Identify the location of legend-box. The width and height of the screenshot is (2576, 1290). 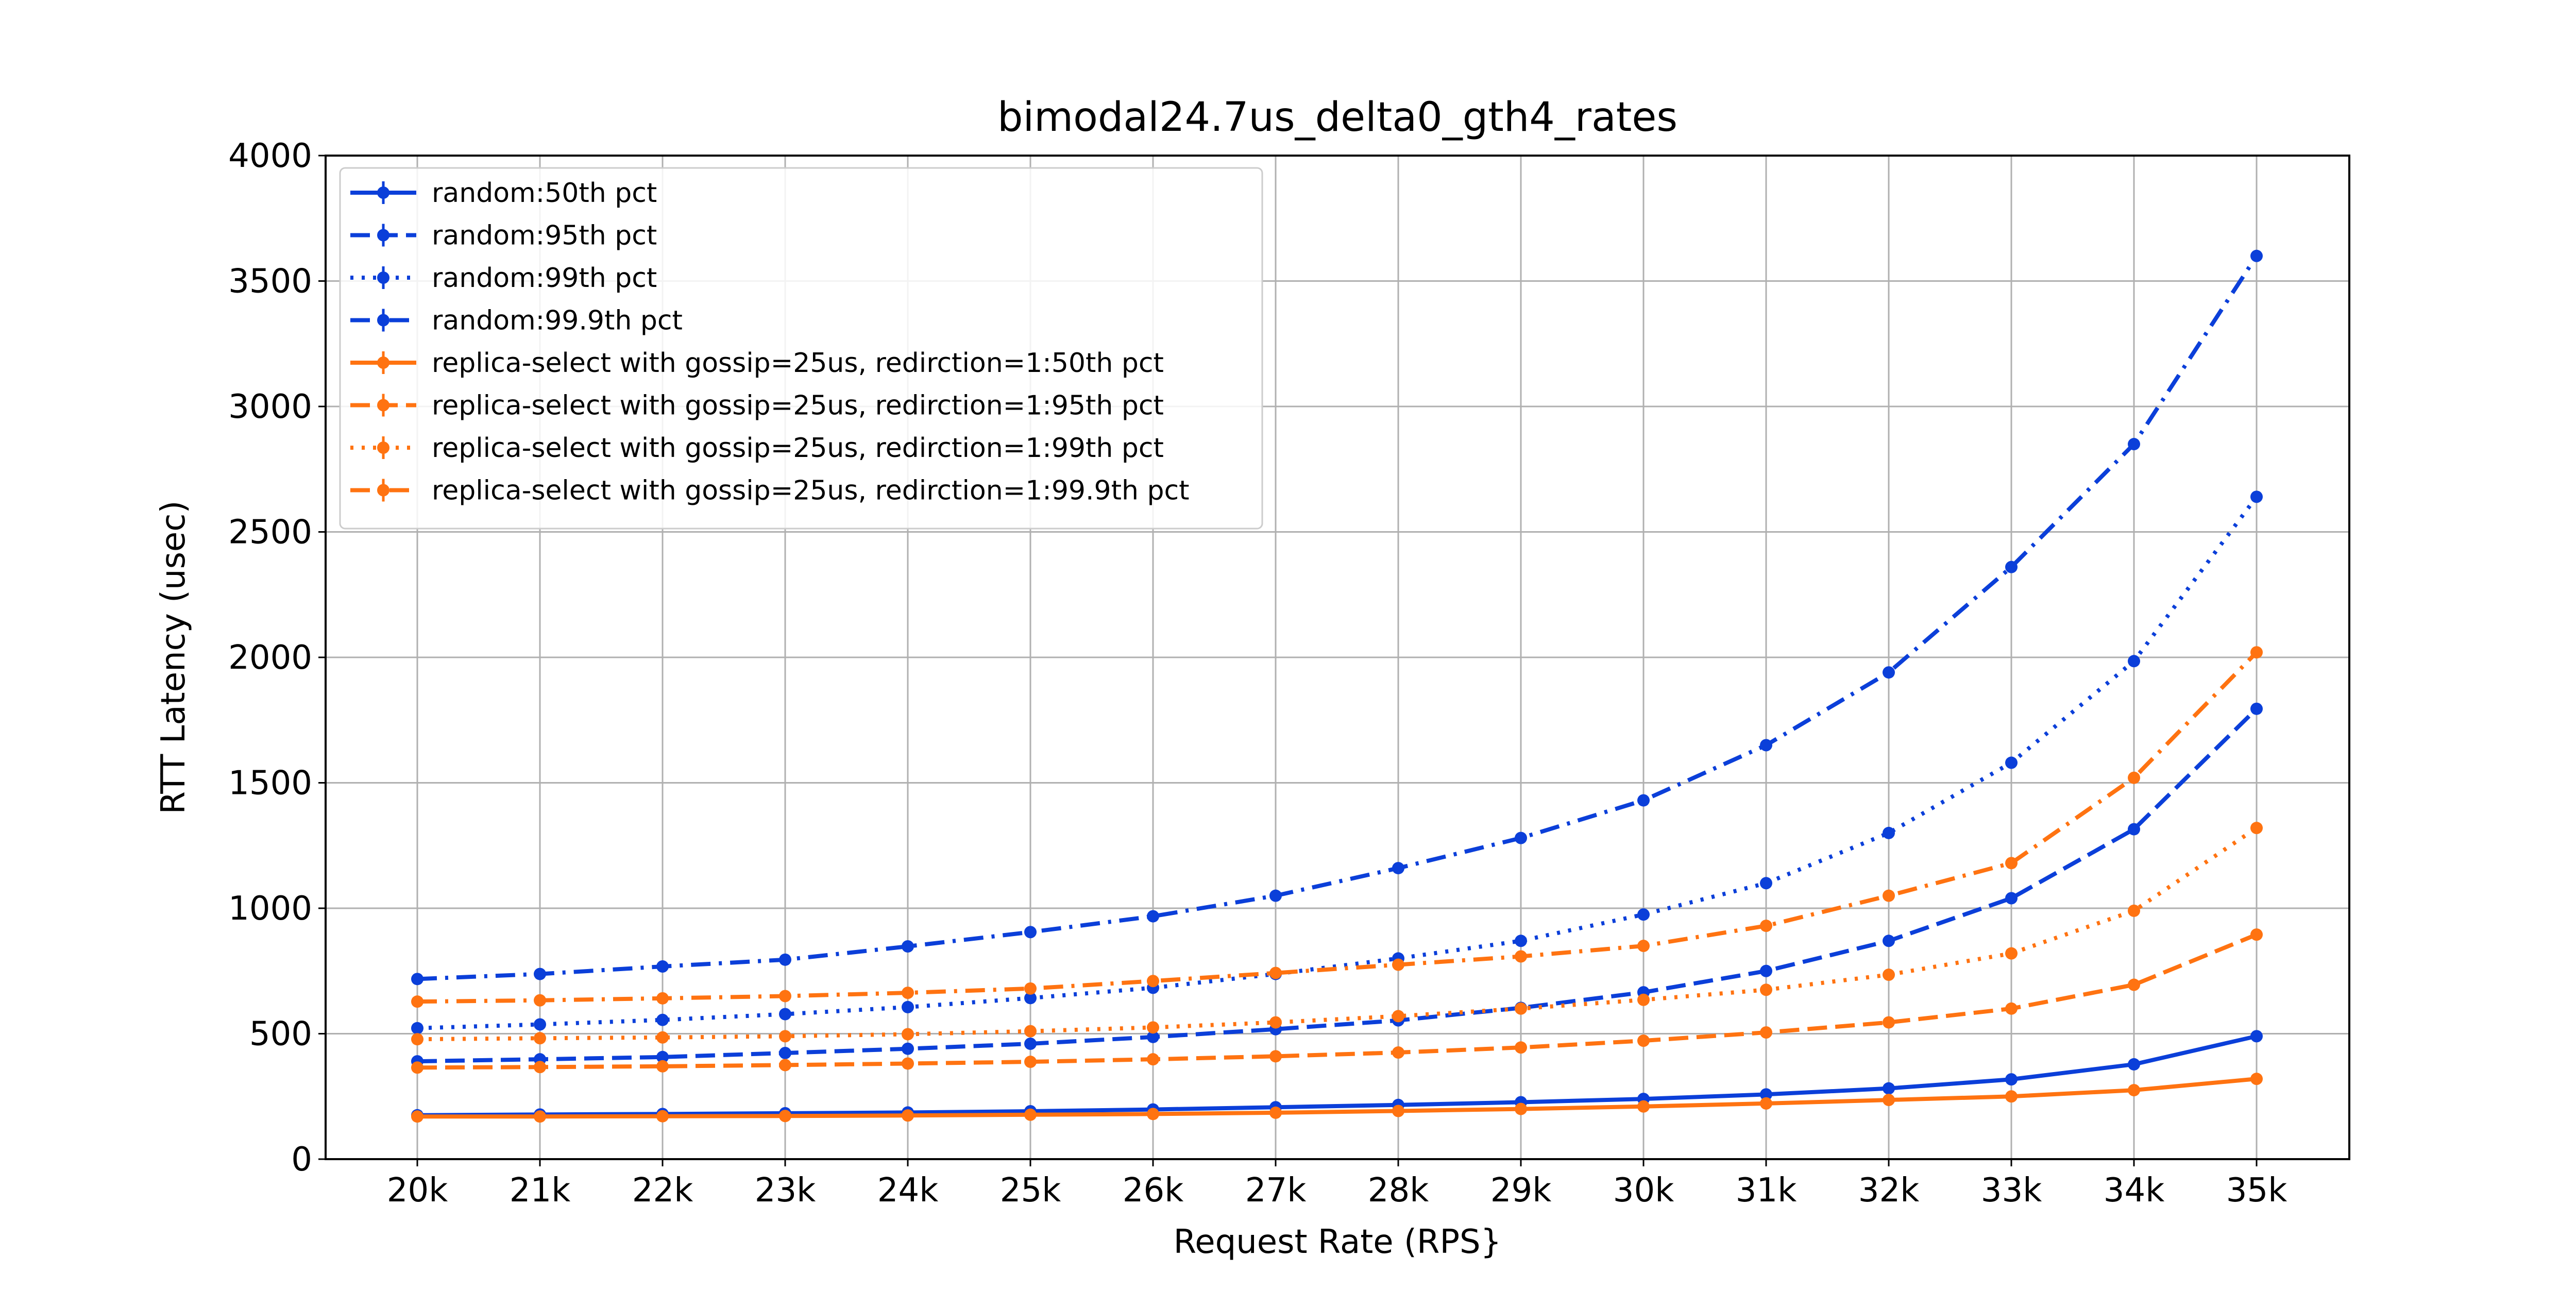
(801, 349).